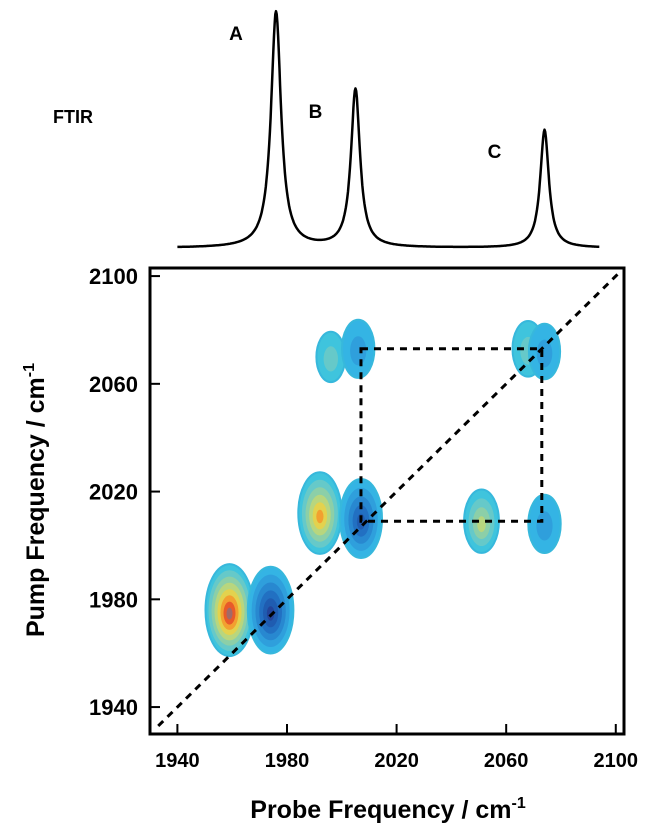  Describe the element at coordinates (236, 34) in the screenshot. I see `ftir-peak-label-a: A` at that location.